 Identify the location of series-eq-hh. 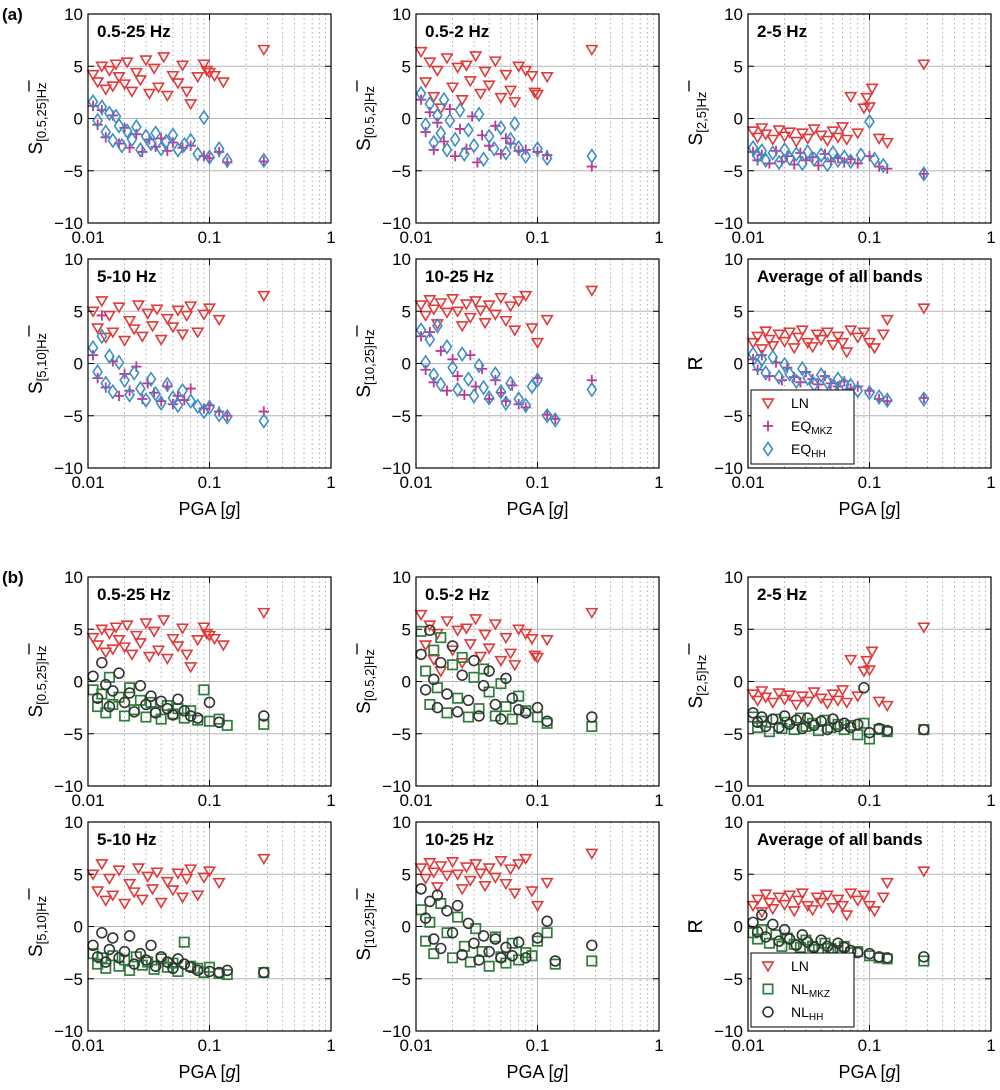
(838, 147).